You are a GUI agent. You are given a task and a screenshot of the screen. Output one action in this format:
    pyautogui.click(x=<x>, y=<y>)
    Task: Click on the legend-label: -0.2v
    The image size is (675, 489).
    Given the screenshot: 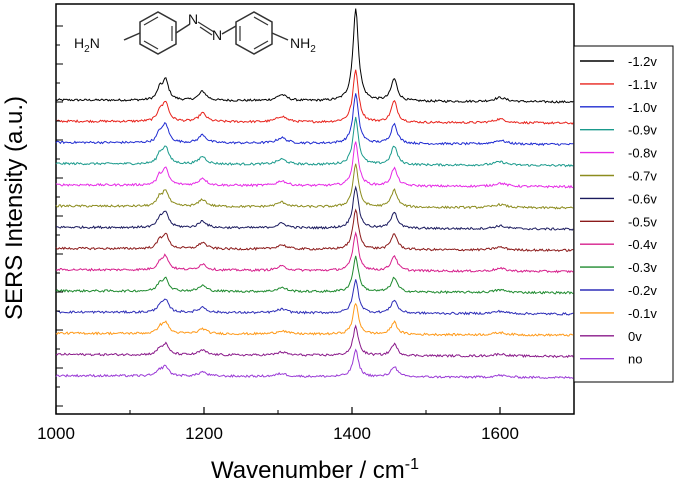 What is the action you would take?
    pyautogui.click(x=642, y=290)
    